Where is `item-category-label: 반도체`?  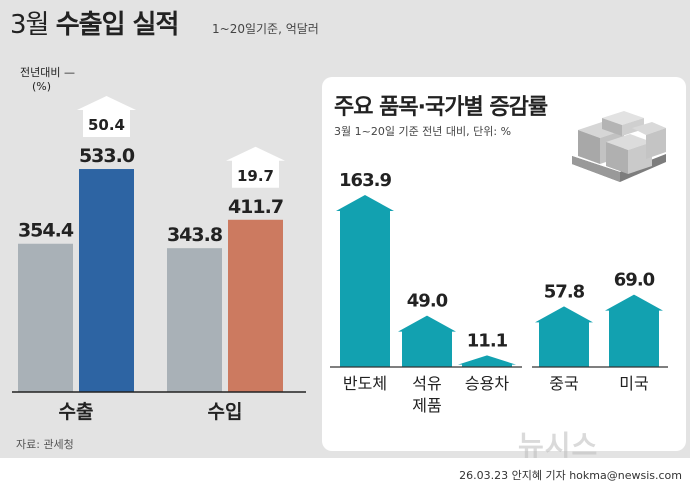
item-category-label: 반도체 is located at coordinates (365, 383).